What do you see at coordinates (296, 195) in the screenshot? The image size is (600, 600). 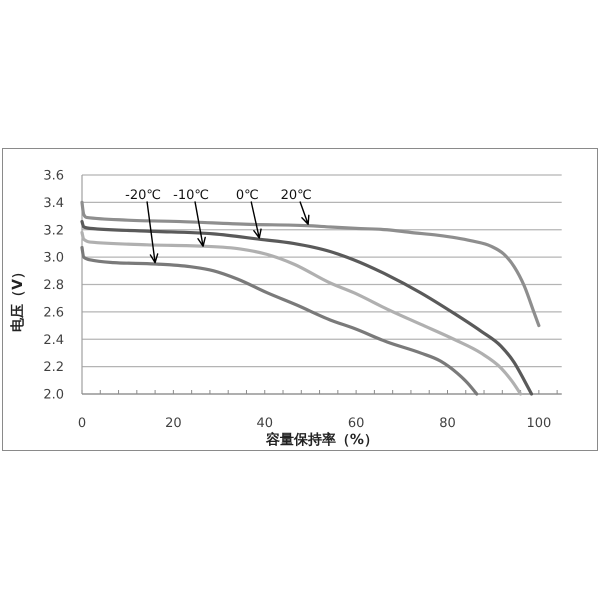 I see `annotation: 20℃` at bounding box center [296, 195].